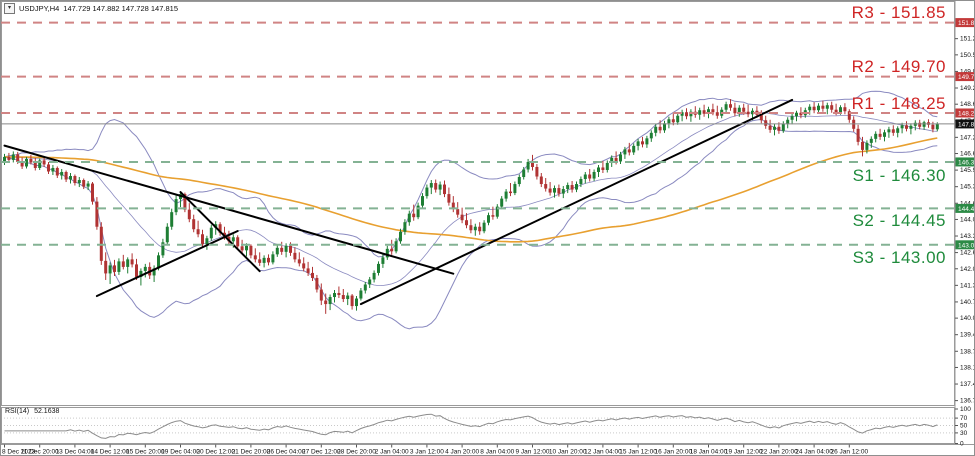  I want to click on svg-text: 21 Dec 20:00, so click(251, 452).